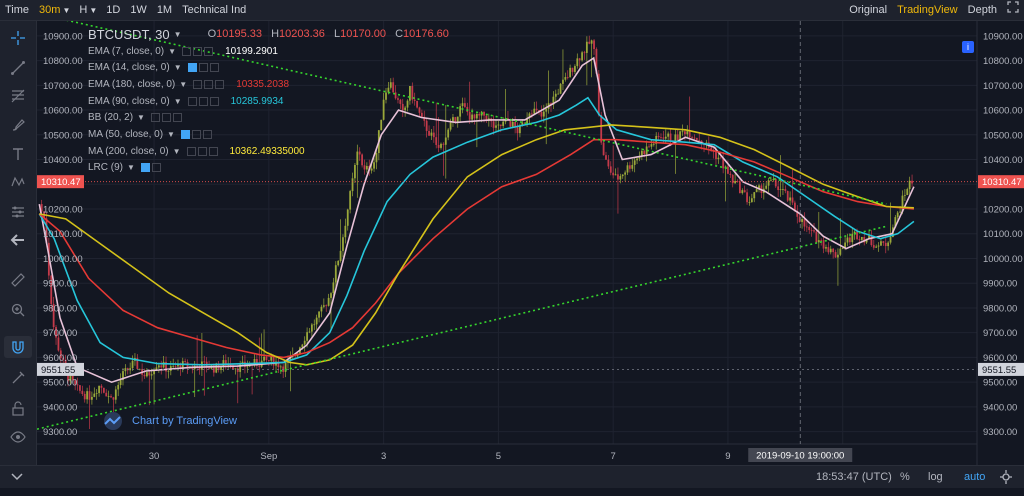 Image resolution: width=1024 pixels, height=496 pixels. What do you see at coordinates (975, 477) in the screenshot?
I see `auto-scale-button: auto` at bounding box center [975, 477].